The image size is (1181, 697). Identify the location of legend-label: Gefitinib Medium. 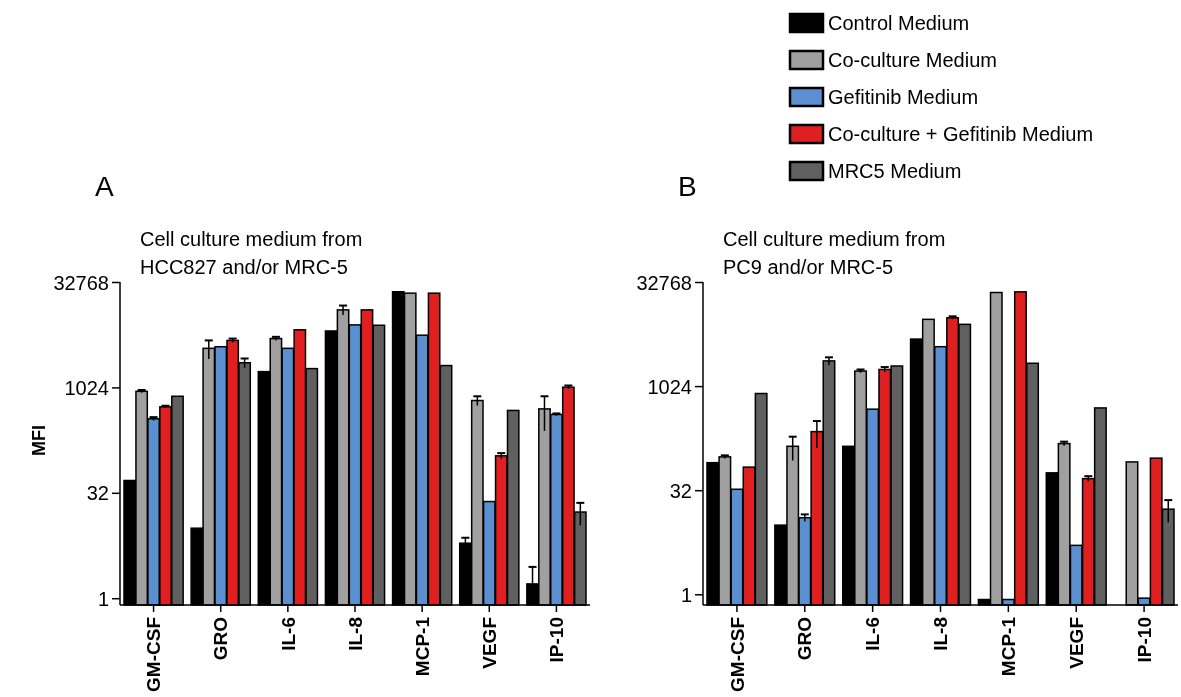
(903, 97).